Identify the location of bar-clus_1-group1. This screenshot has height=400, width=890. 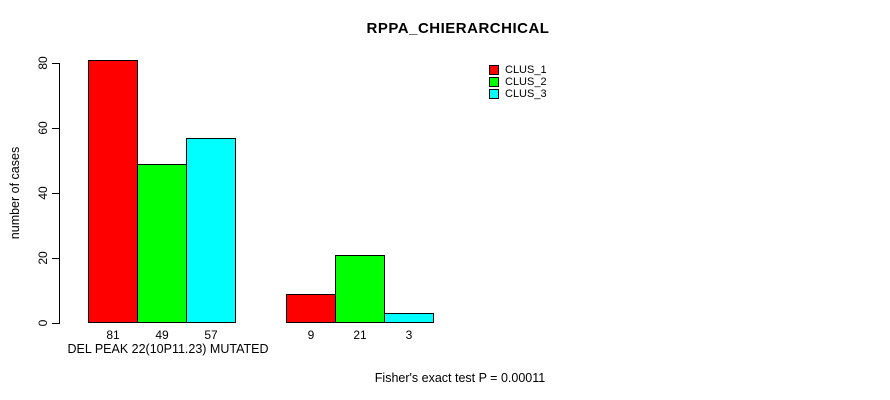
(113, 191).